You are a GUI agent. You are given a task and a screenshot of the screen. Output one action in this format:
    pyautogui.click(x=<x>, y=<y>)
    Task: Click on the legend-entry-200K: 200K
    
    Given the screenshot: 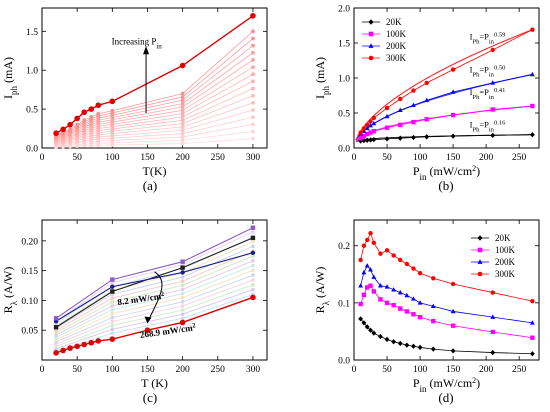 What is the action you would take?
    pyautogui.click(x=396, y=46)
    